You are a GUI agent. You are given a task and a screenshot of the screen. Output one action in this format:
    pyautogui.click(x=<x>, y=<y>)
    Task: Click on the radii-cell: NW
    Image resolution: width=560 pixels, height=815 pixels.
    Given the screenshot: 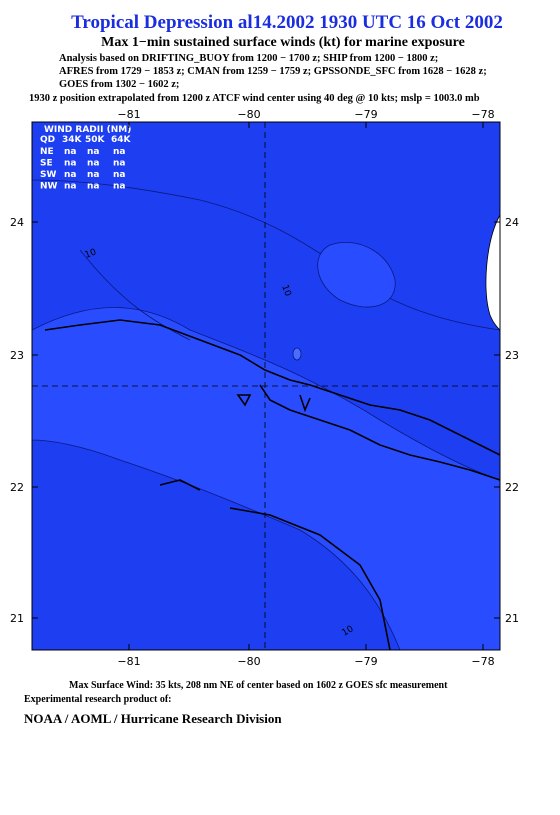 What is the action you would take?
    pyautogui.click(x=49, y=187)
    